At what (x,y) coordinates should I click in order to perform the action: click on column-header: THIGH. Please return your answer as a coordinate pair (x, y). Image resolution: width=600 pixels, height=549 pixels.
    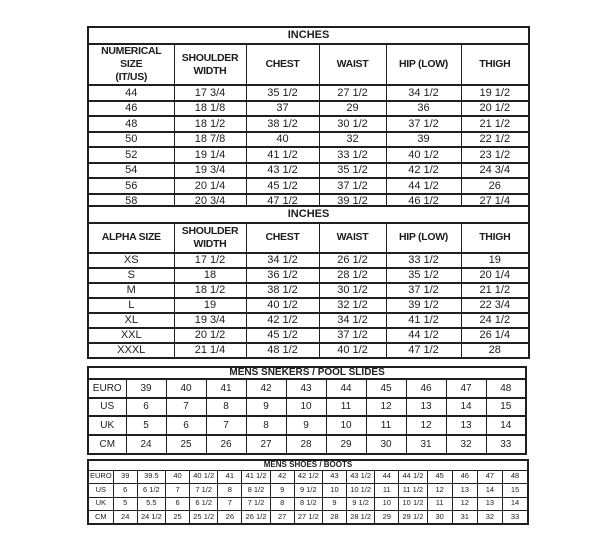
    Looking at the image, I should click on (495, 238).